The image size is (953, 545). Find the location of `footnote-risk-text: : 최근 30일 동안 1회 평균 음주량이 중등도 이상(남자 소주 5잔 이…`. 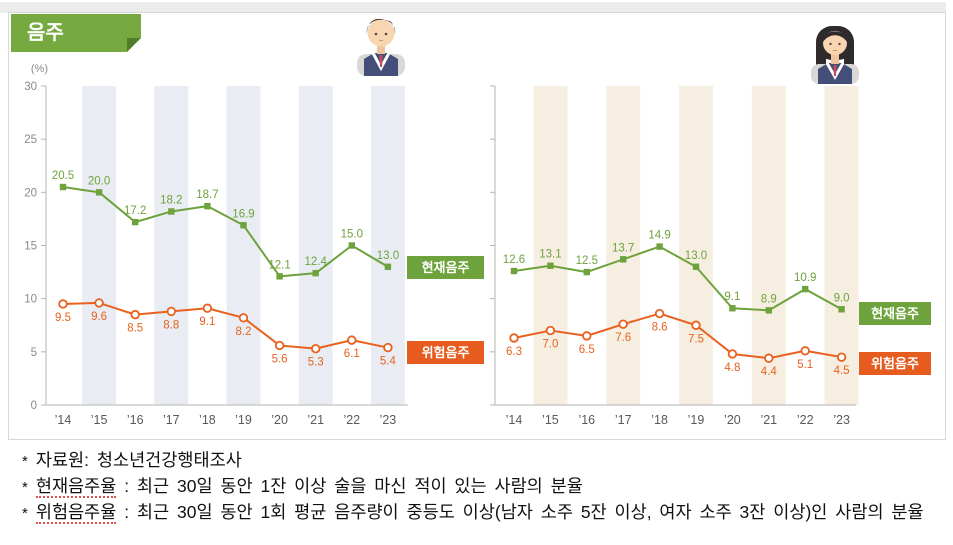

footnote-risk-text: : 최근 30일 동안 1회 평균 음주량이 중등도 이상(남자 소주 5잔 이… is located at coordinates (520, 512).